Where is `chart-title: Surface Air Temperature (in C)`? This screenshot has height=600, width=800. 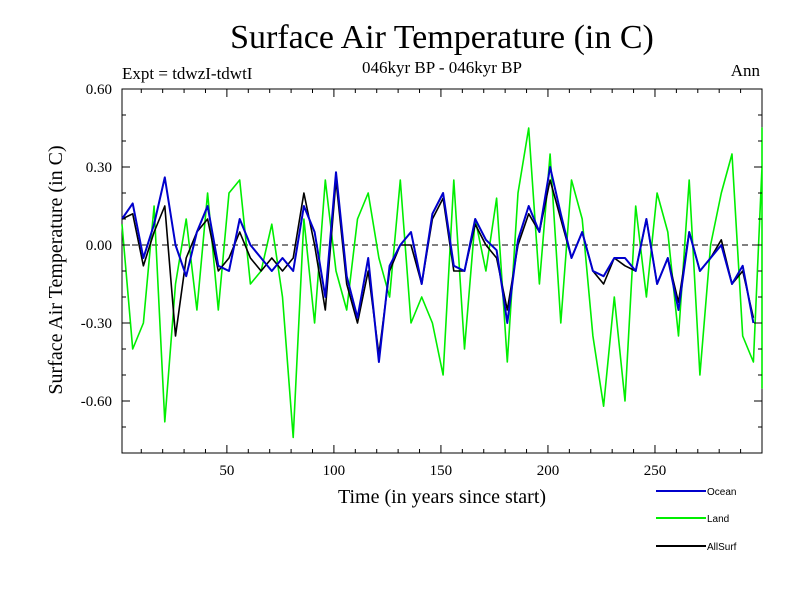 chart-title: Surface Air Temperature (in C) is located at coordinates (442, 37).